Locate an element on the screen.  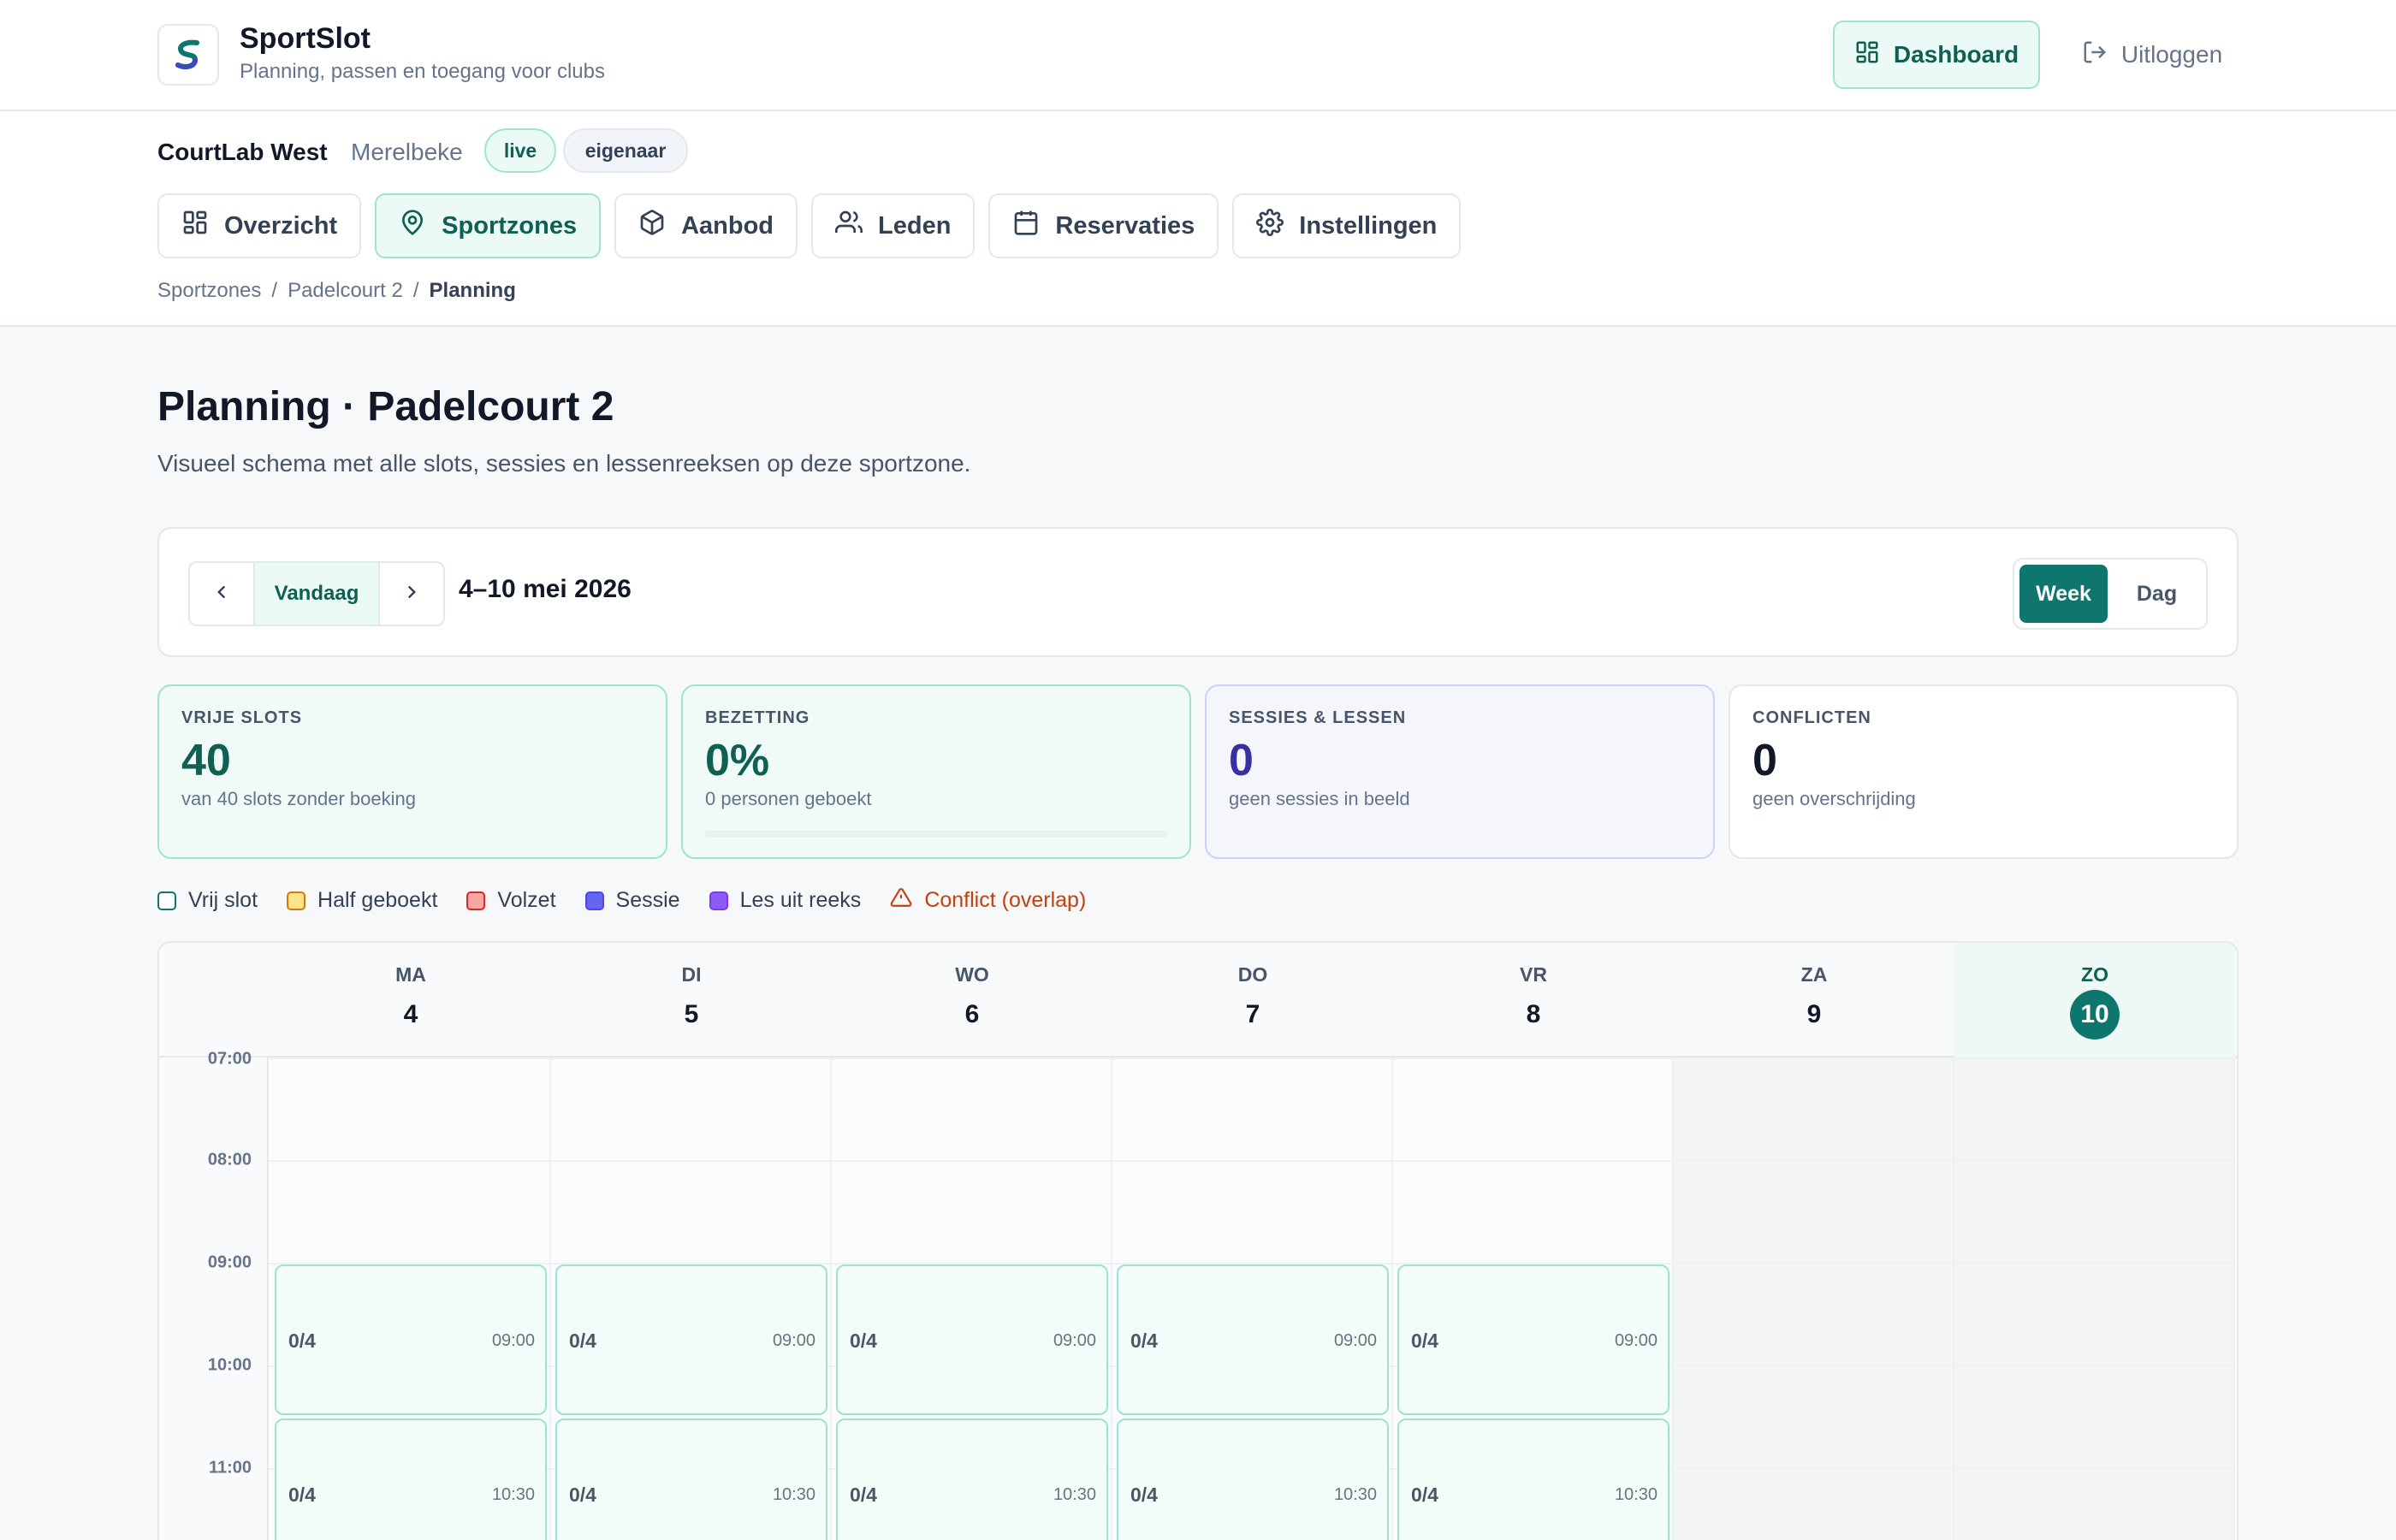
day-date: 7 is located at coordinates (1253, 1014).